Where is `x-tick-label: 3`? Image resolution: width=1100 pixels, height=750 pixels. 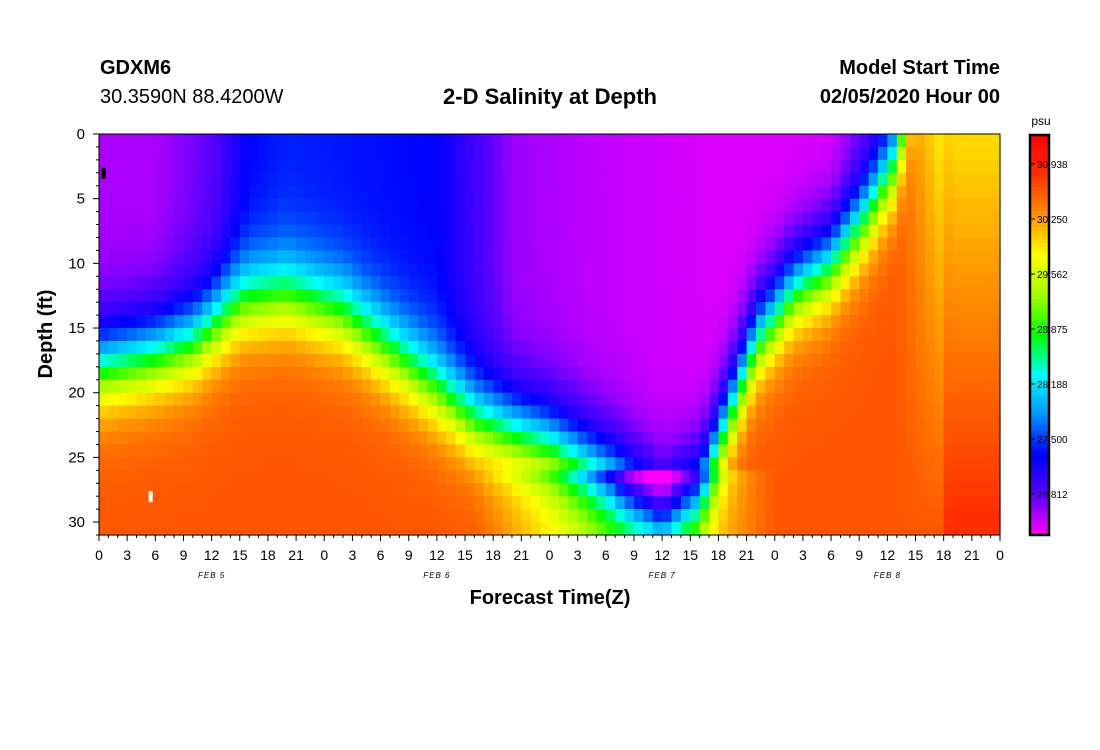
x-tick-label: 3 is located at coordinates (578, 555).